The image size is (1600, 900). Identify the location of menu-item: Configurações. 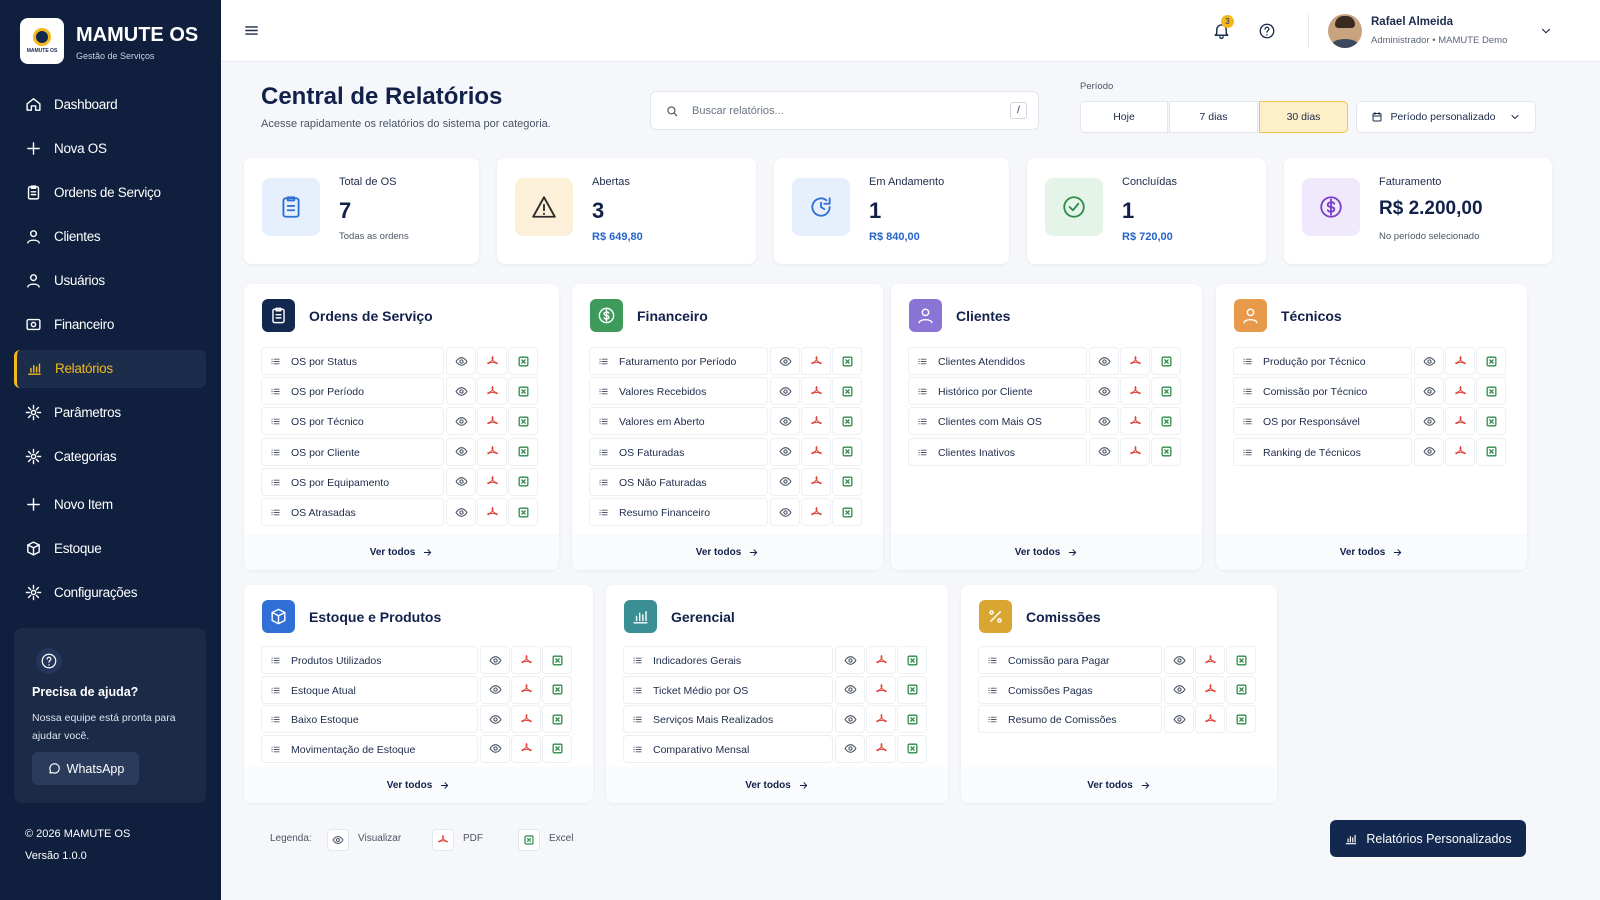
(110, 593).